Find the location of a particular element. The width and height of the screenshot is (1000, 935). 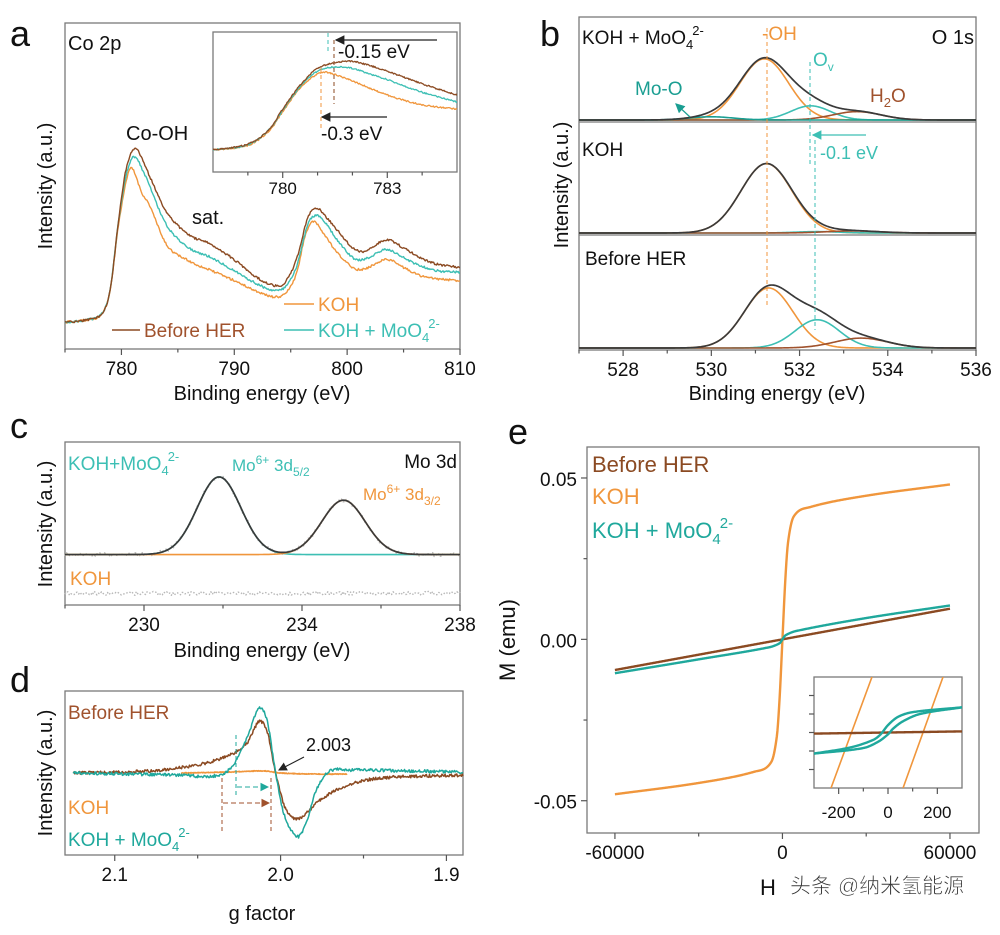

inset-series-koh-moo4 is located at coordinates (335, 108).